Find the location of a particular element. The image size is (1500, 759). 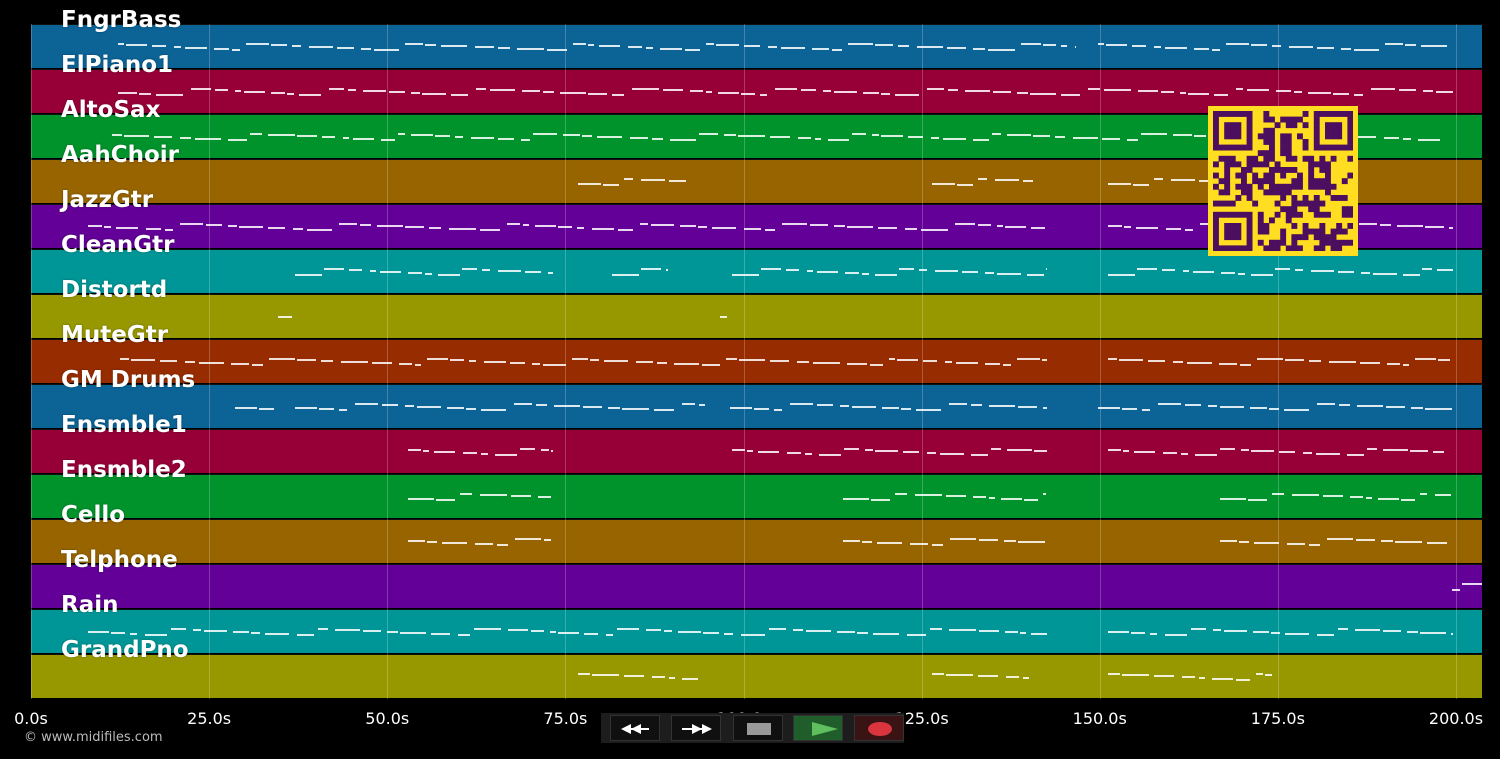

qr-code-pattern is located at coordinates (1283, 181).